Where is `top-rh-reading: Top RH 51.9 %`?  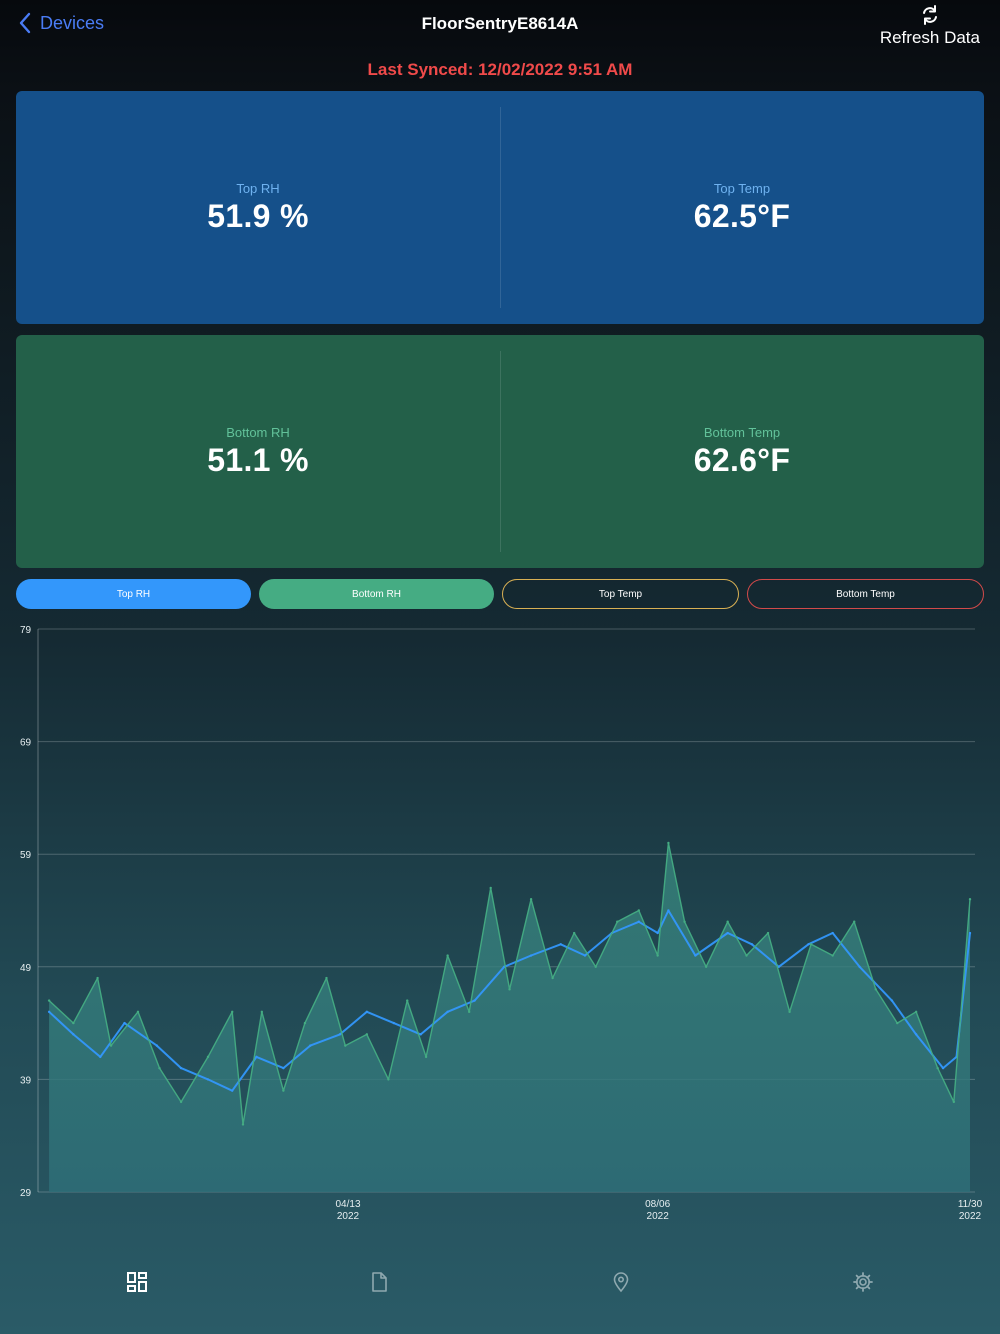
top-rh-reading: Top RH 51.9 % is located at coordinates (258, 207).